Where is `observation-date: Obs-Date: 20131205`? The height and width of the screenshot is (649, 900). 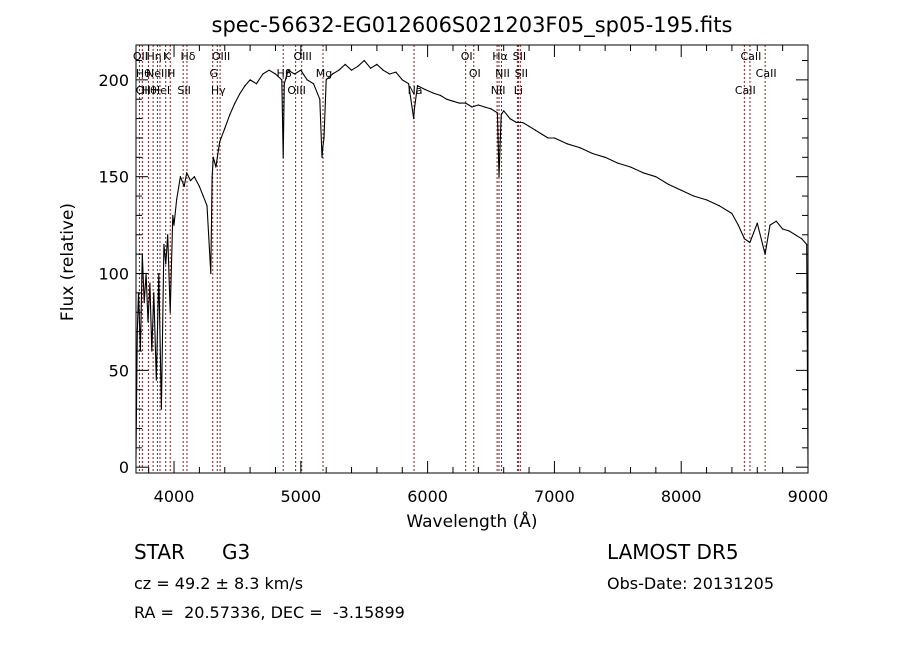
observation-date: Obs-Date: 20131205 is located at coordinates (691, 583).